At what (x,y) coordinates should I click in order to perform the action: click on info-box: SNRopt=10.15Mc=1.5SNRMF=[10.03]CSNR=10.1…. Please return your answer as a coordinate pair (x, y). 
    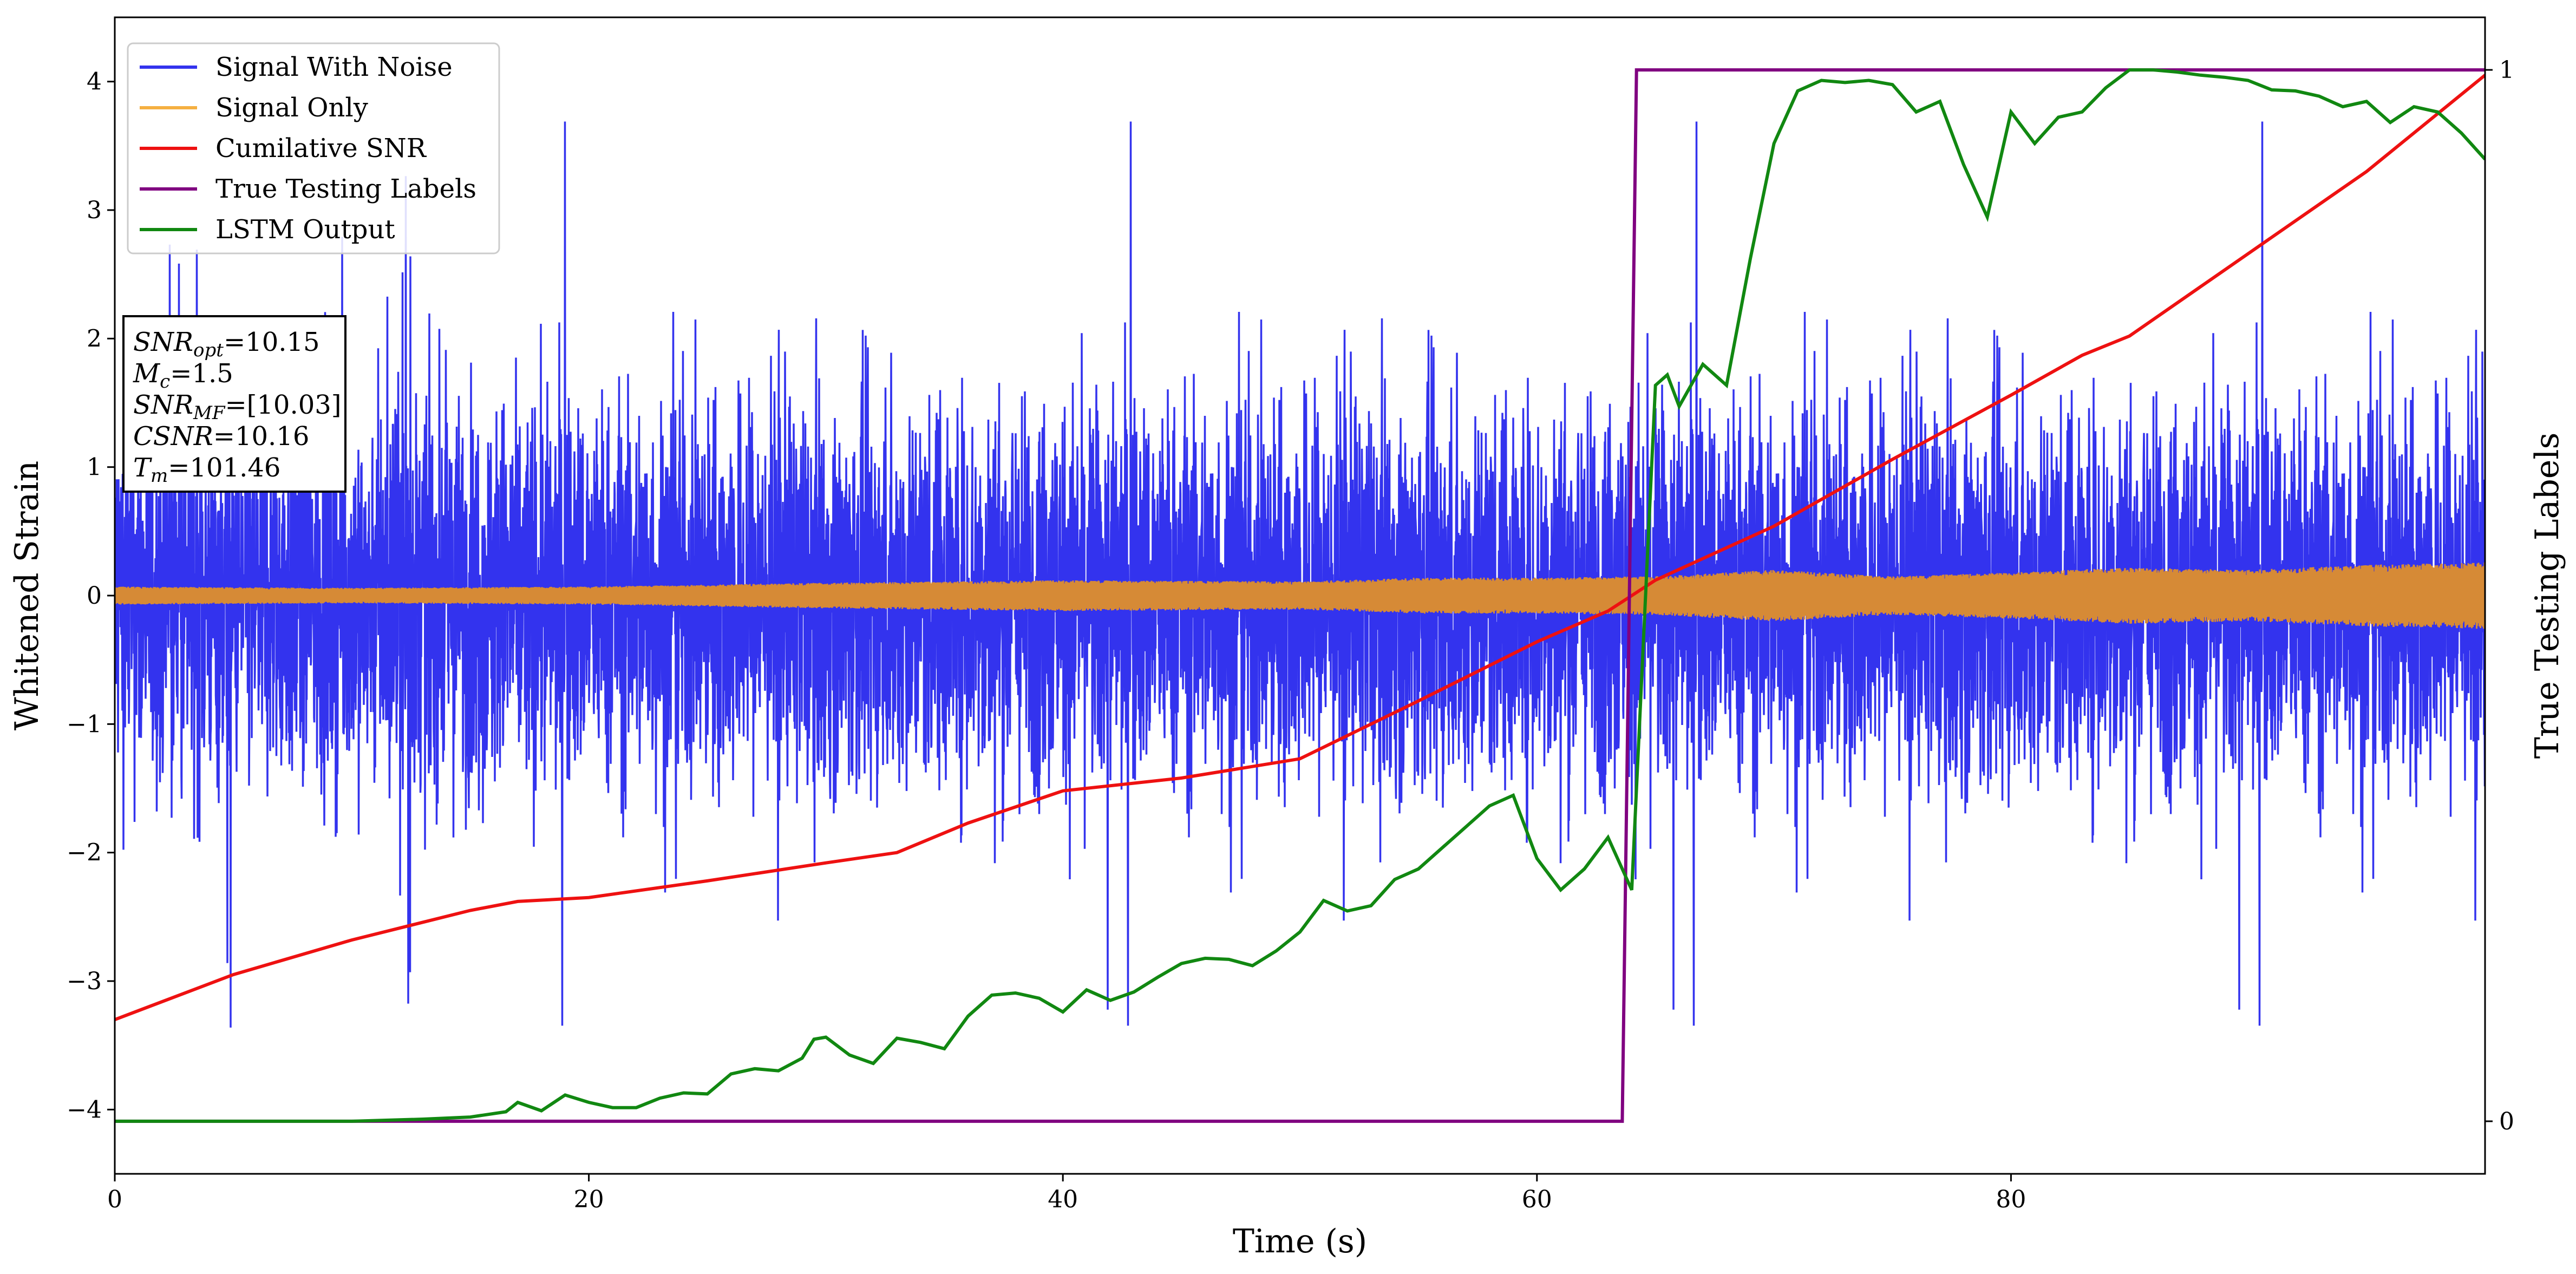
    Looking at the image, I should click on (234, 404).